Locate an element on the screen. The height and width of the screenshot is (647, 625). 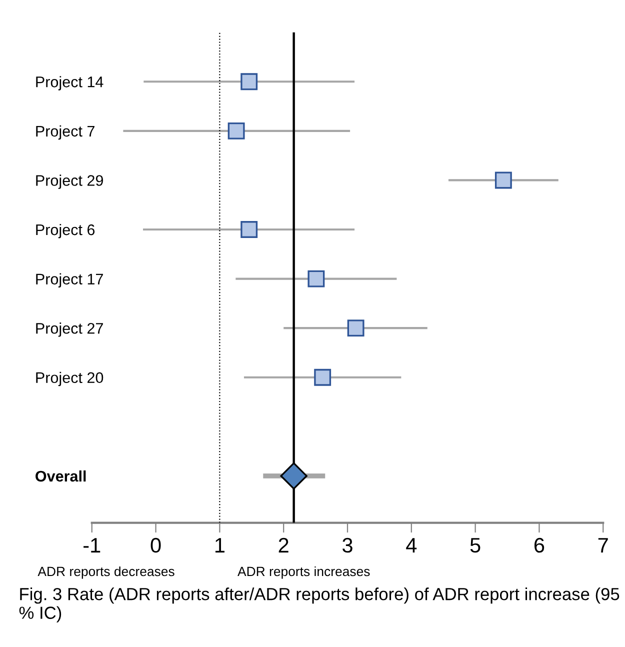
x-tick-label: 3 is located at coordinates (347, 545).